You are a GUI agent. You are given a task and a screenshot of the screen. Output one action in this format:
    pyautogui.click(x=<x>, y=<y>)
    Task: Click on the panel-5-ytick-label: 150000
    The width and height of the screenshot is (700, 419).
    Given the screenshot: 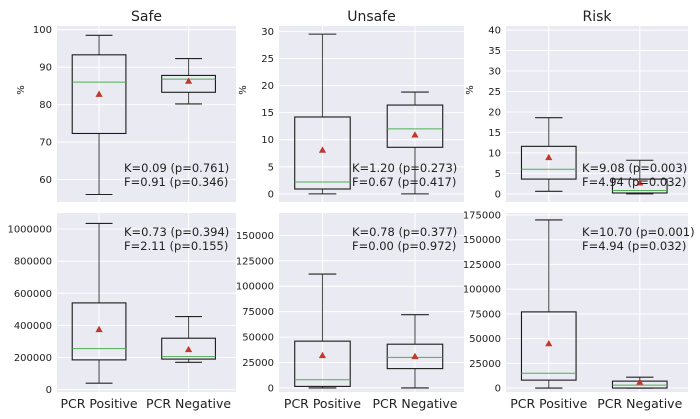 What is the action you would take?
    pyautogui.click(x=255, y=236)
    